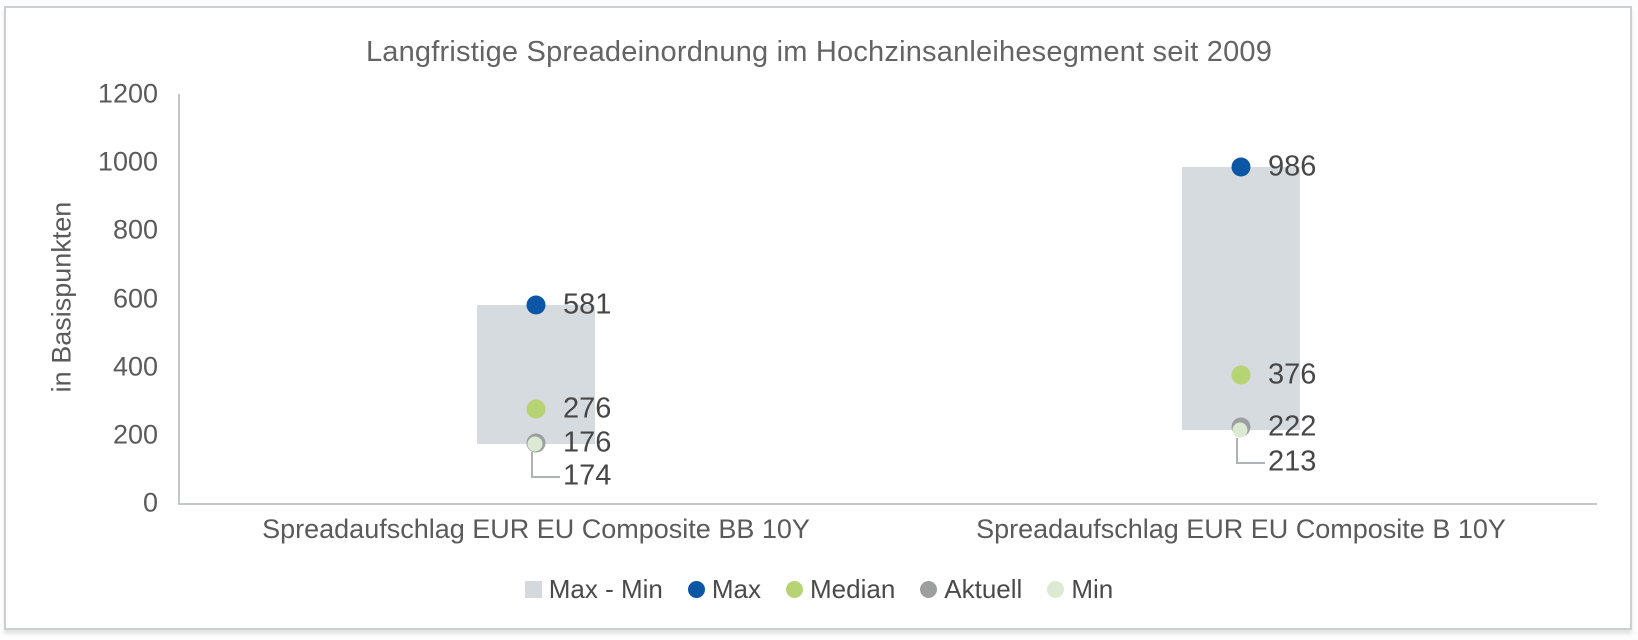  Describe the element at coordinates (1292, 166) in the screenshot. I see `max-value-label: 986` at that location.